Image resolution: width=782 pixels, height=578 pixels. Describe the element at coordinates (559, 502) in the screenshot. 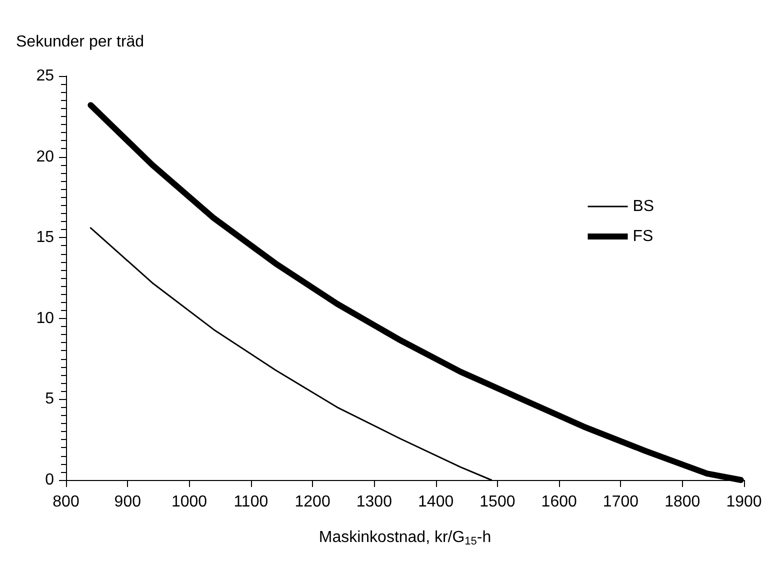

I see `x-tick-label: 1600` at that location.